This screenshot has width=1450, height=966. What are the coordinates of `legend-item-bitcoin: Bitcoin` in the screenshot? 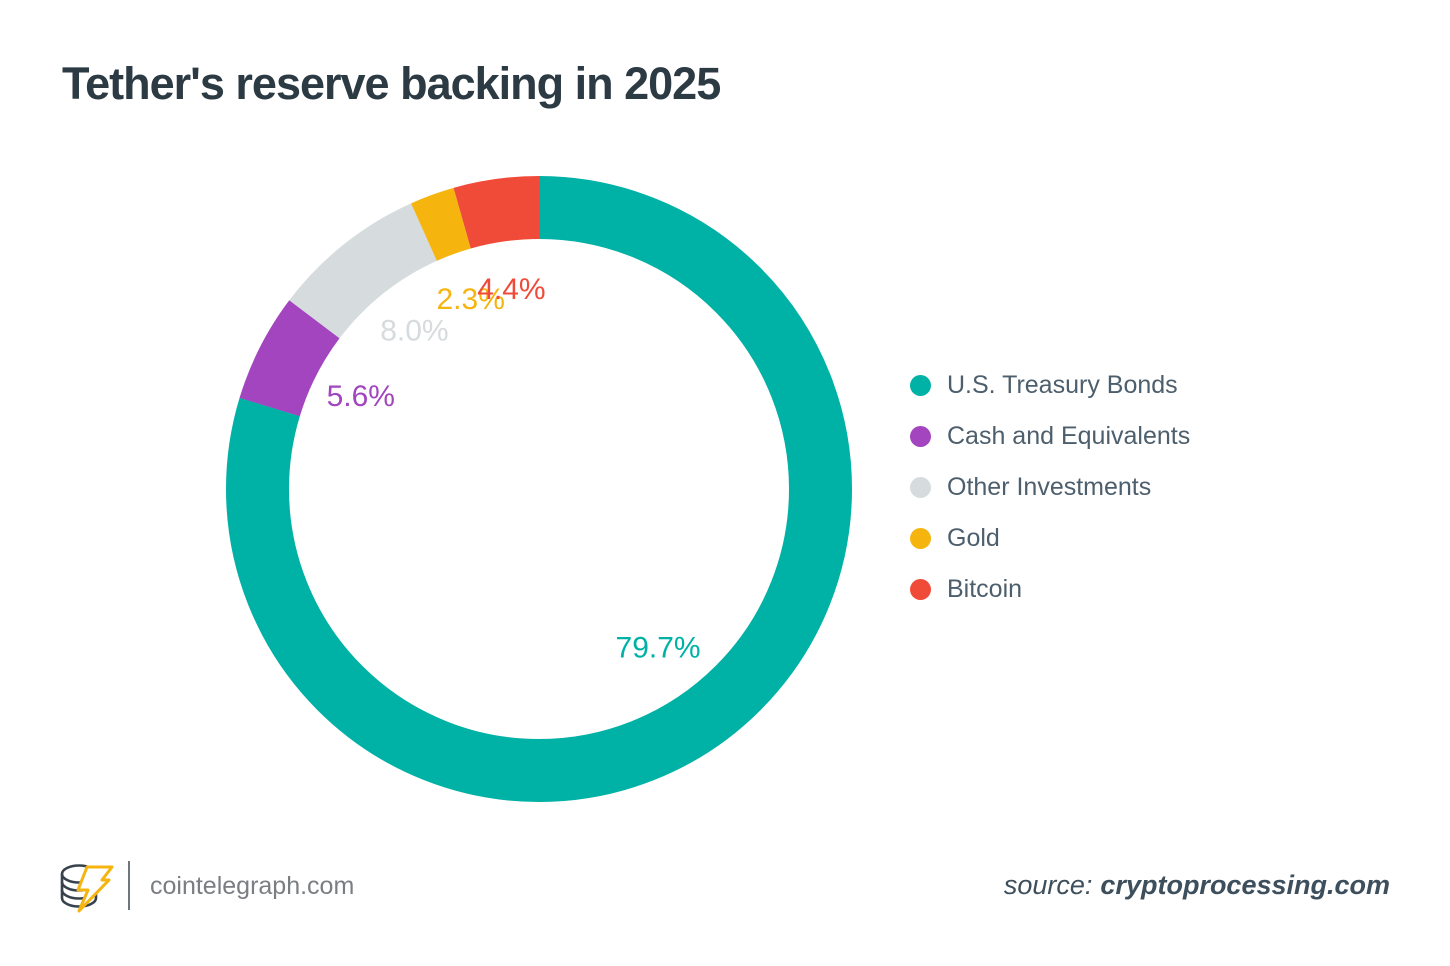 It's located at (1050, 589).